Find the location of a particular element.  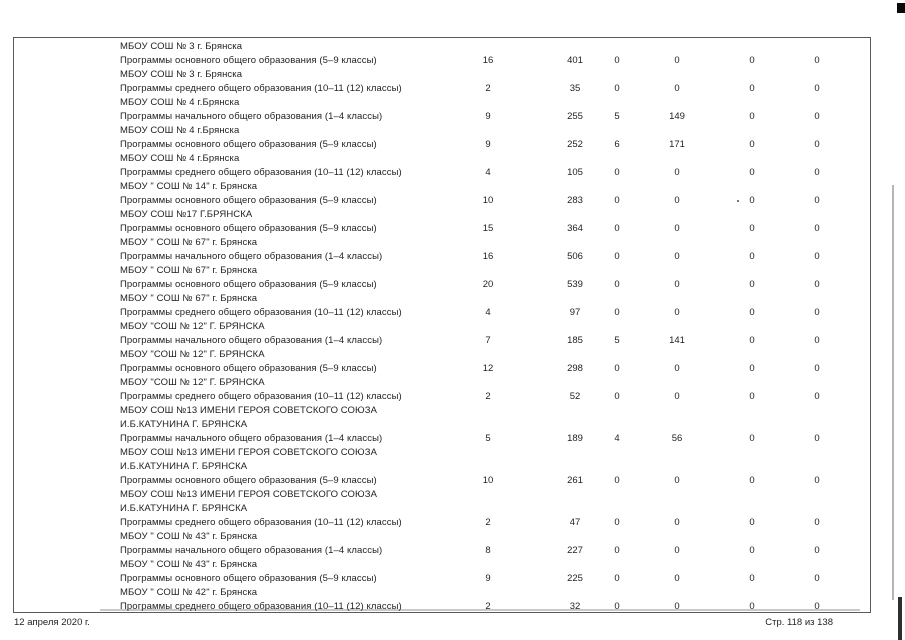

table-row-school: МБОУ " СОШ № 14" г. Брянска is located at coordinates (442, 187).